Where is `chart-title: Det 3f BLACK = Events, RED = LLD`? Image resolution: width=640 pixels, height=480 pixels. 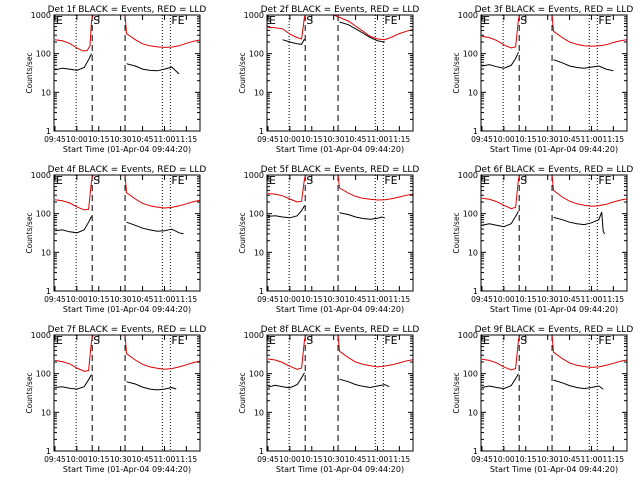 chart-title: Det 3f BLACK = Events, RED = LLD is located at coordinates (554, 10).